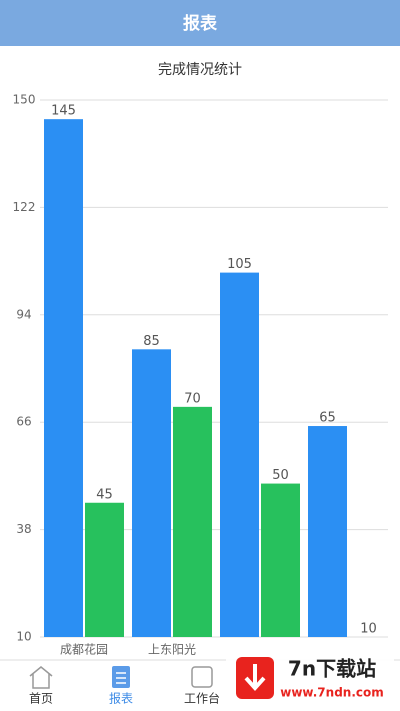 The height and width of the screenshot is (711, 400). What do you see at coordinates (327, 418) in the screenshot?
I see `value-label: 65` at bounding box center [327, 418].